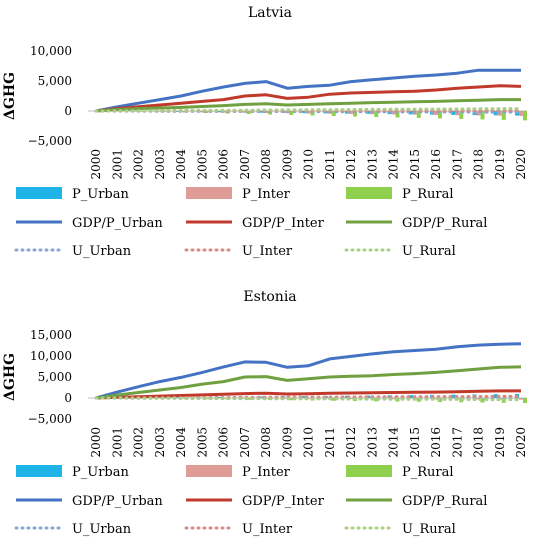 Image resolution: width=541 pixels, height=550 pixels. What do you see at coordinates (444, 501) in the screenshot?
I see `legend-label: GDP/P_Rural` at bounding box center [444, 501].